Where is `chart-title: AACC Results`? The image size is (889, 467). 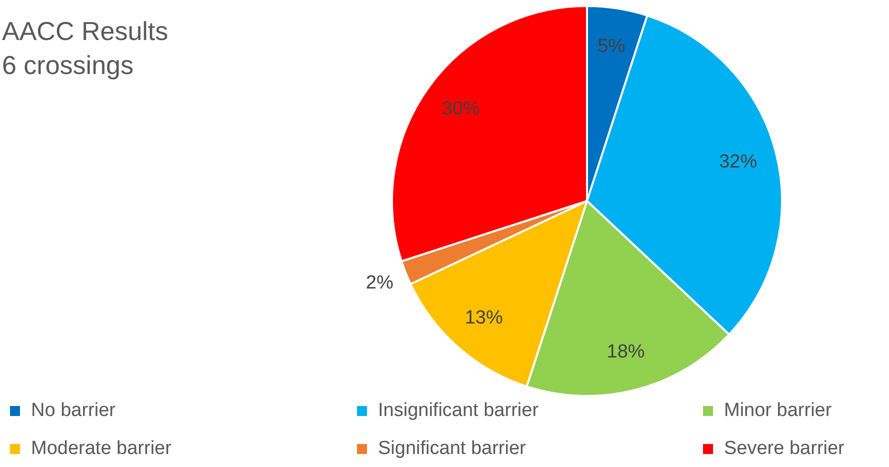 chart-title: AACC Results is located at coordinates (85, 31).